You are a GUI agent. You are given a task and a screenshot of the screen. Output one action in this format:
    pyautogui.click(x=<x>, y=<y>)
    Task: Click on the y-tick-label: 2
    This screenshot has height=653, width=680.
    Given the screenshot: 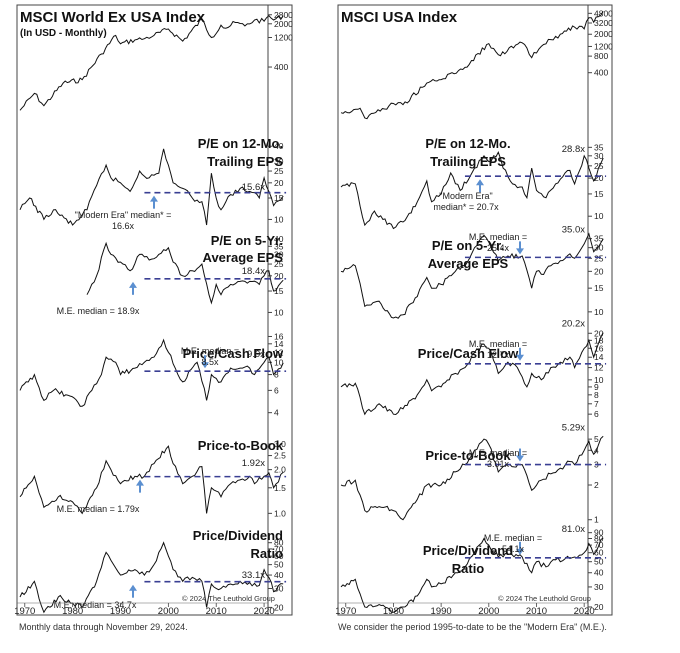 What is the action you would take?
    pyautogui.click(x=596, y=485)
    